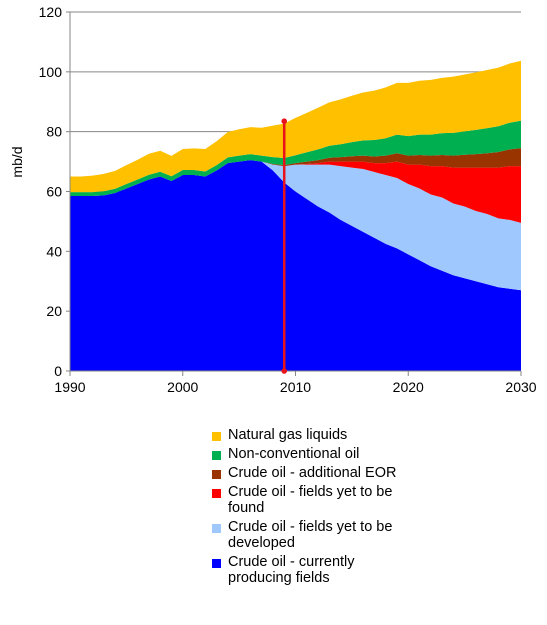 Image resolution: width=547 pixels, height=625 pixels. Describe the element at coordinates (284, 246) in the screenshot. I see `marker-line` at that location.